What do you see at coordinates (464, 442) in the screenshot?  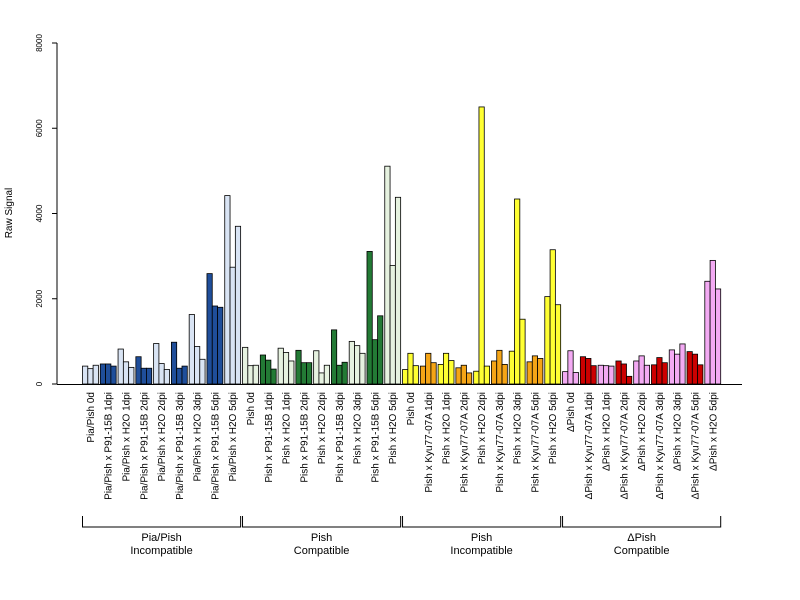 I see `x-tick-label: Pish x Kyu77-07A 2dpi` at bounding box center [464, 442].